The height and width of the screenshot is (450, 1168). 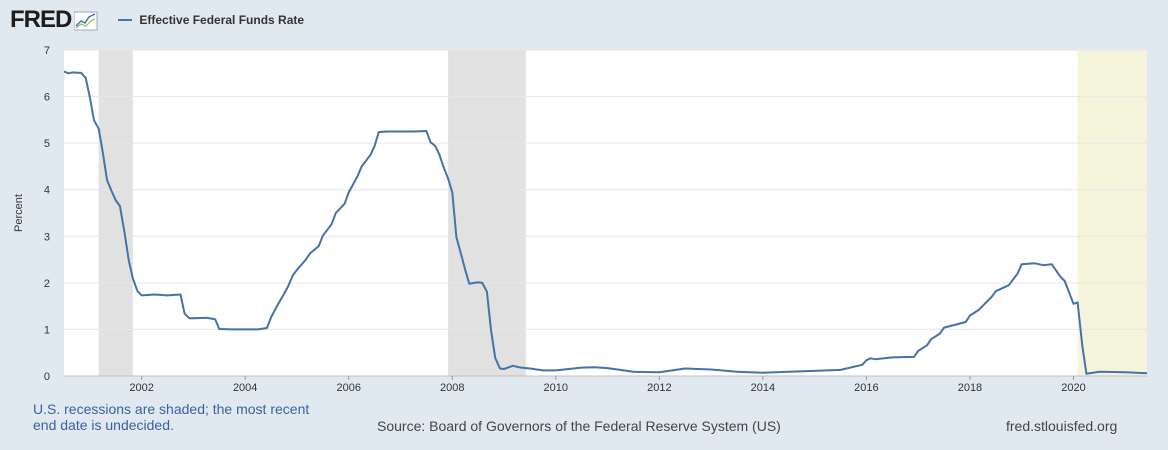 What do you see at coordinates (47, 330) in the screenshot?
I see `y-tick-label: 1` at bounding box center [47, 330].